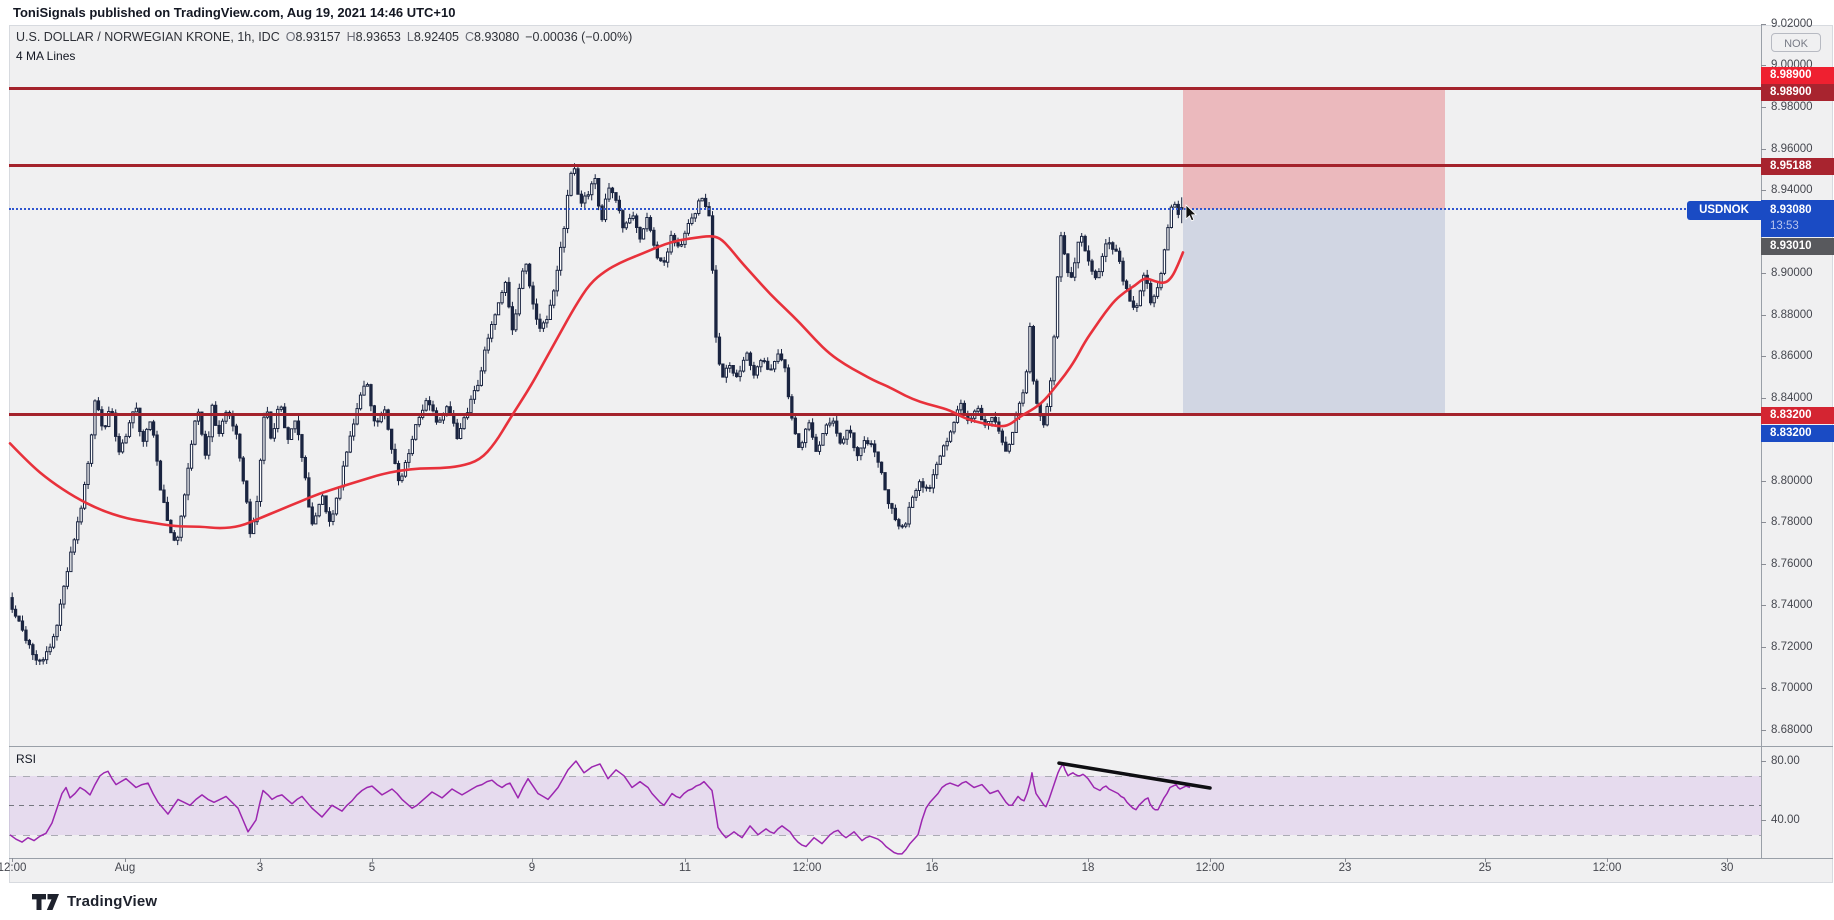 The height and width of the screenshot is (920, 1834). What do you see at coordinates (532, 868) in the screenshot?
I see `time-tick-label: 9` at bounding box center [532, 868].